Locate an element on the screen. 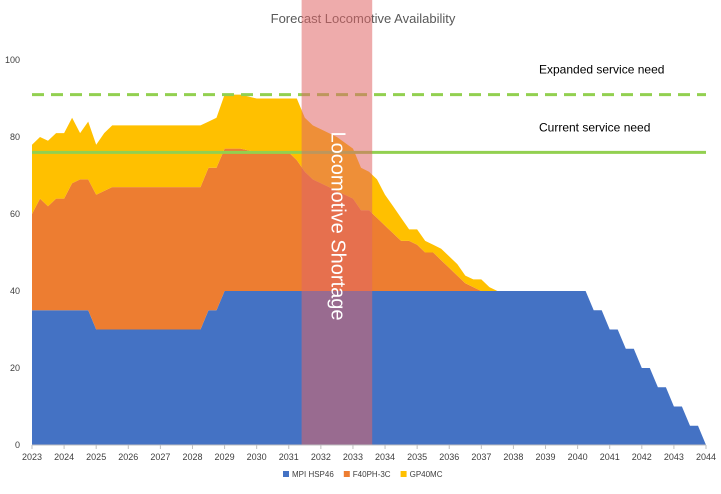 The width and height of the screenshot is (721, 494). x-tick-label: 2033 is located at coordinates (353, 457).